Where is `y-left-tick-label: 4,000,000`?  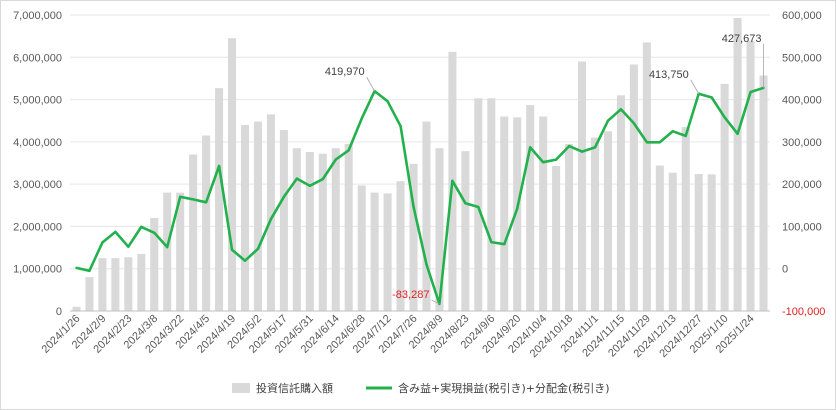
y-left-tick-label: 4,000,000 is located at coordinates (37, 143).